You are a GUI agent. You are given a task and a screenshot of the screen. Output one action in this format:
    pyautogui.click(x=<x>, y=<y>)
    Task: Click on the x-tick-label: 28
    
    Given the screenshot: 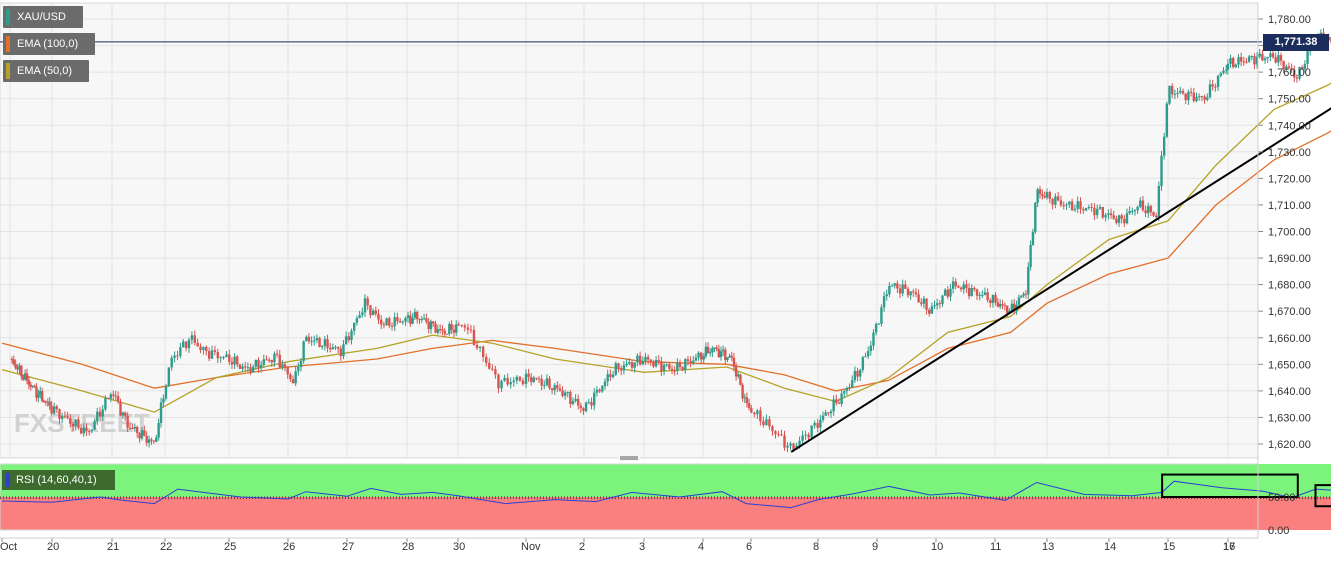 What is the action you would take?
    pyautogui.click(x=408, y=547)
    